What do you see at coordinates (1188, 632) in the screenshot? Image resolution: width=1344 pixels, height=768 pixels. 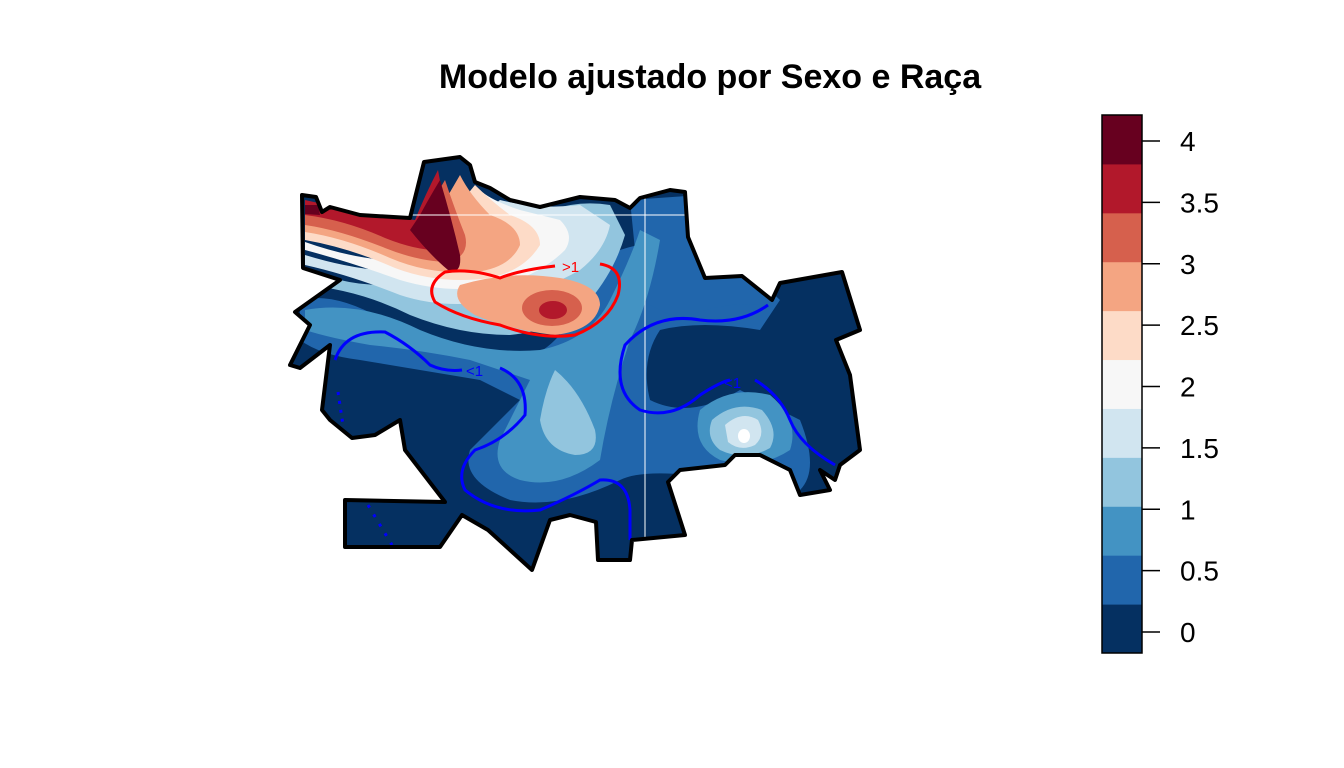 I see `legend-tick-label: 0` at bounding box center [1188, 632].